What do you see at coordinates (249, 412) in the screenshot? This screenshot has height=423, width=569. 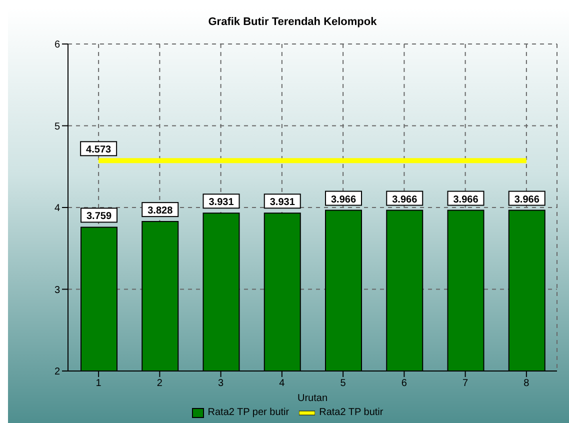 I see `legend-label: Rata2 TP per butir` at bounding box center [249, 412].